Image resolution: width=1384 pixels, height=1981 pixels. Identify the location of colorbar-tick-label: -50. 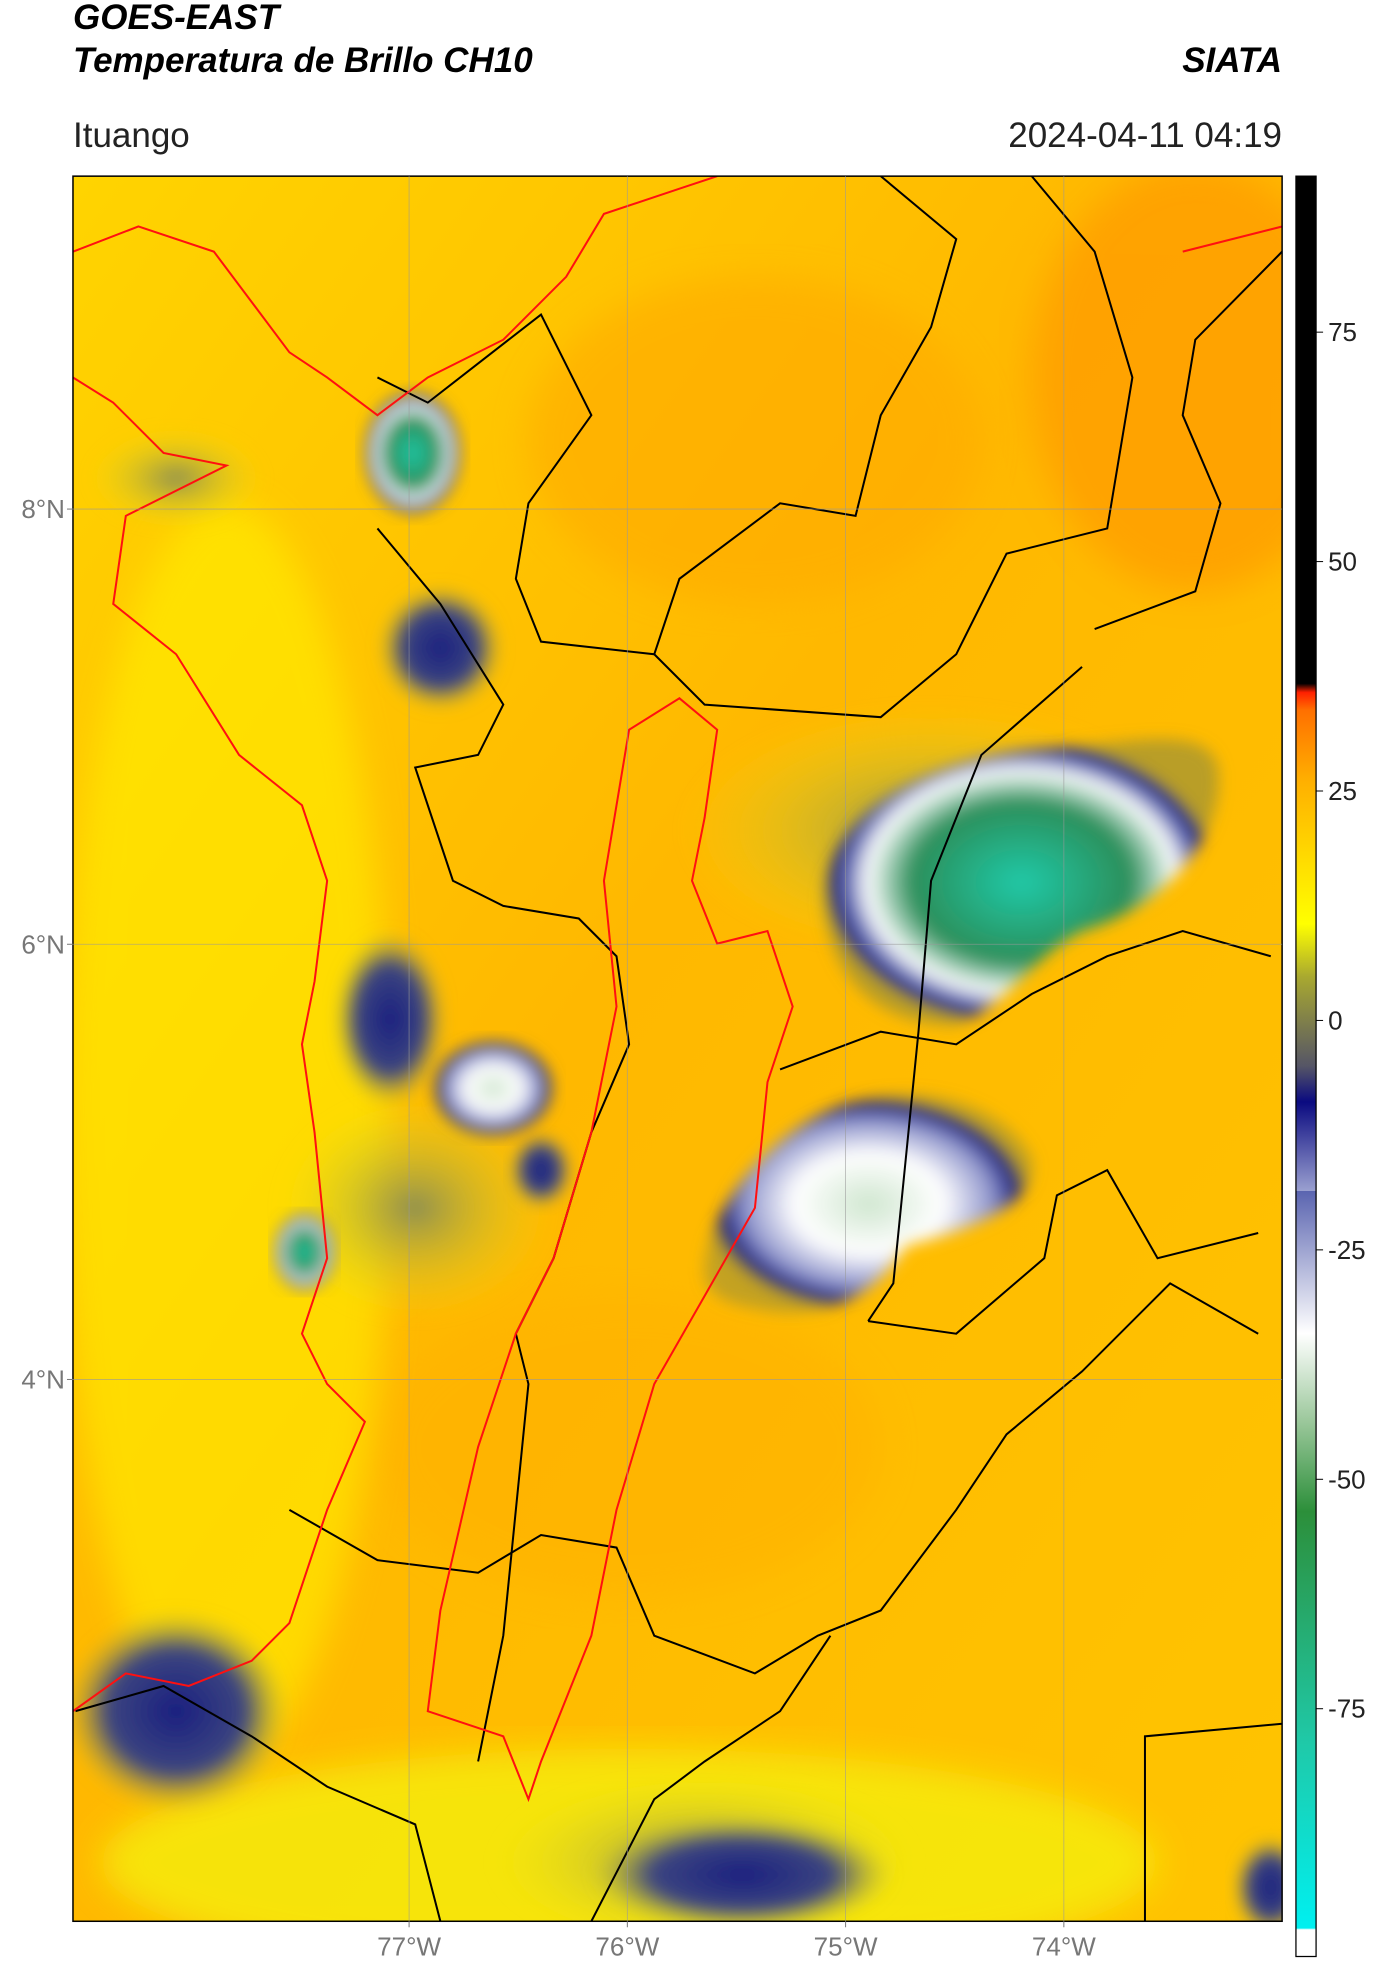
(1347, 1479).